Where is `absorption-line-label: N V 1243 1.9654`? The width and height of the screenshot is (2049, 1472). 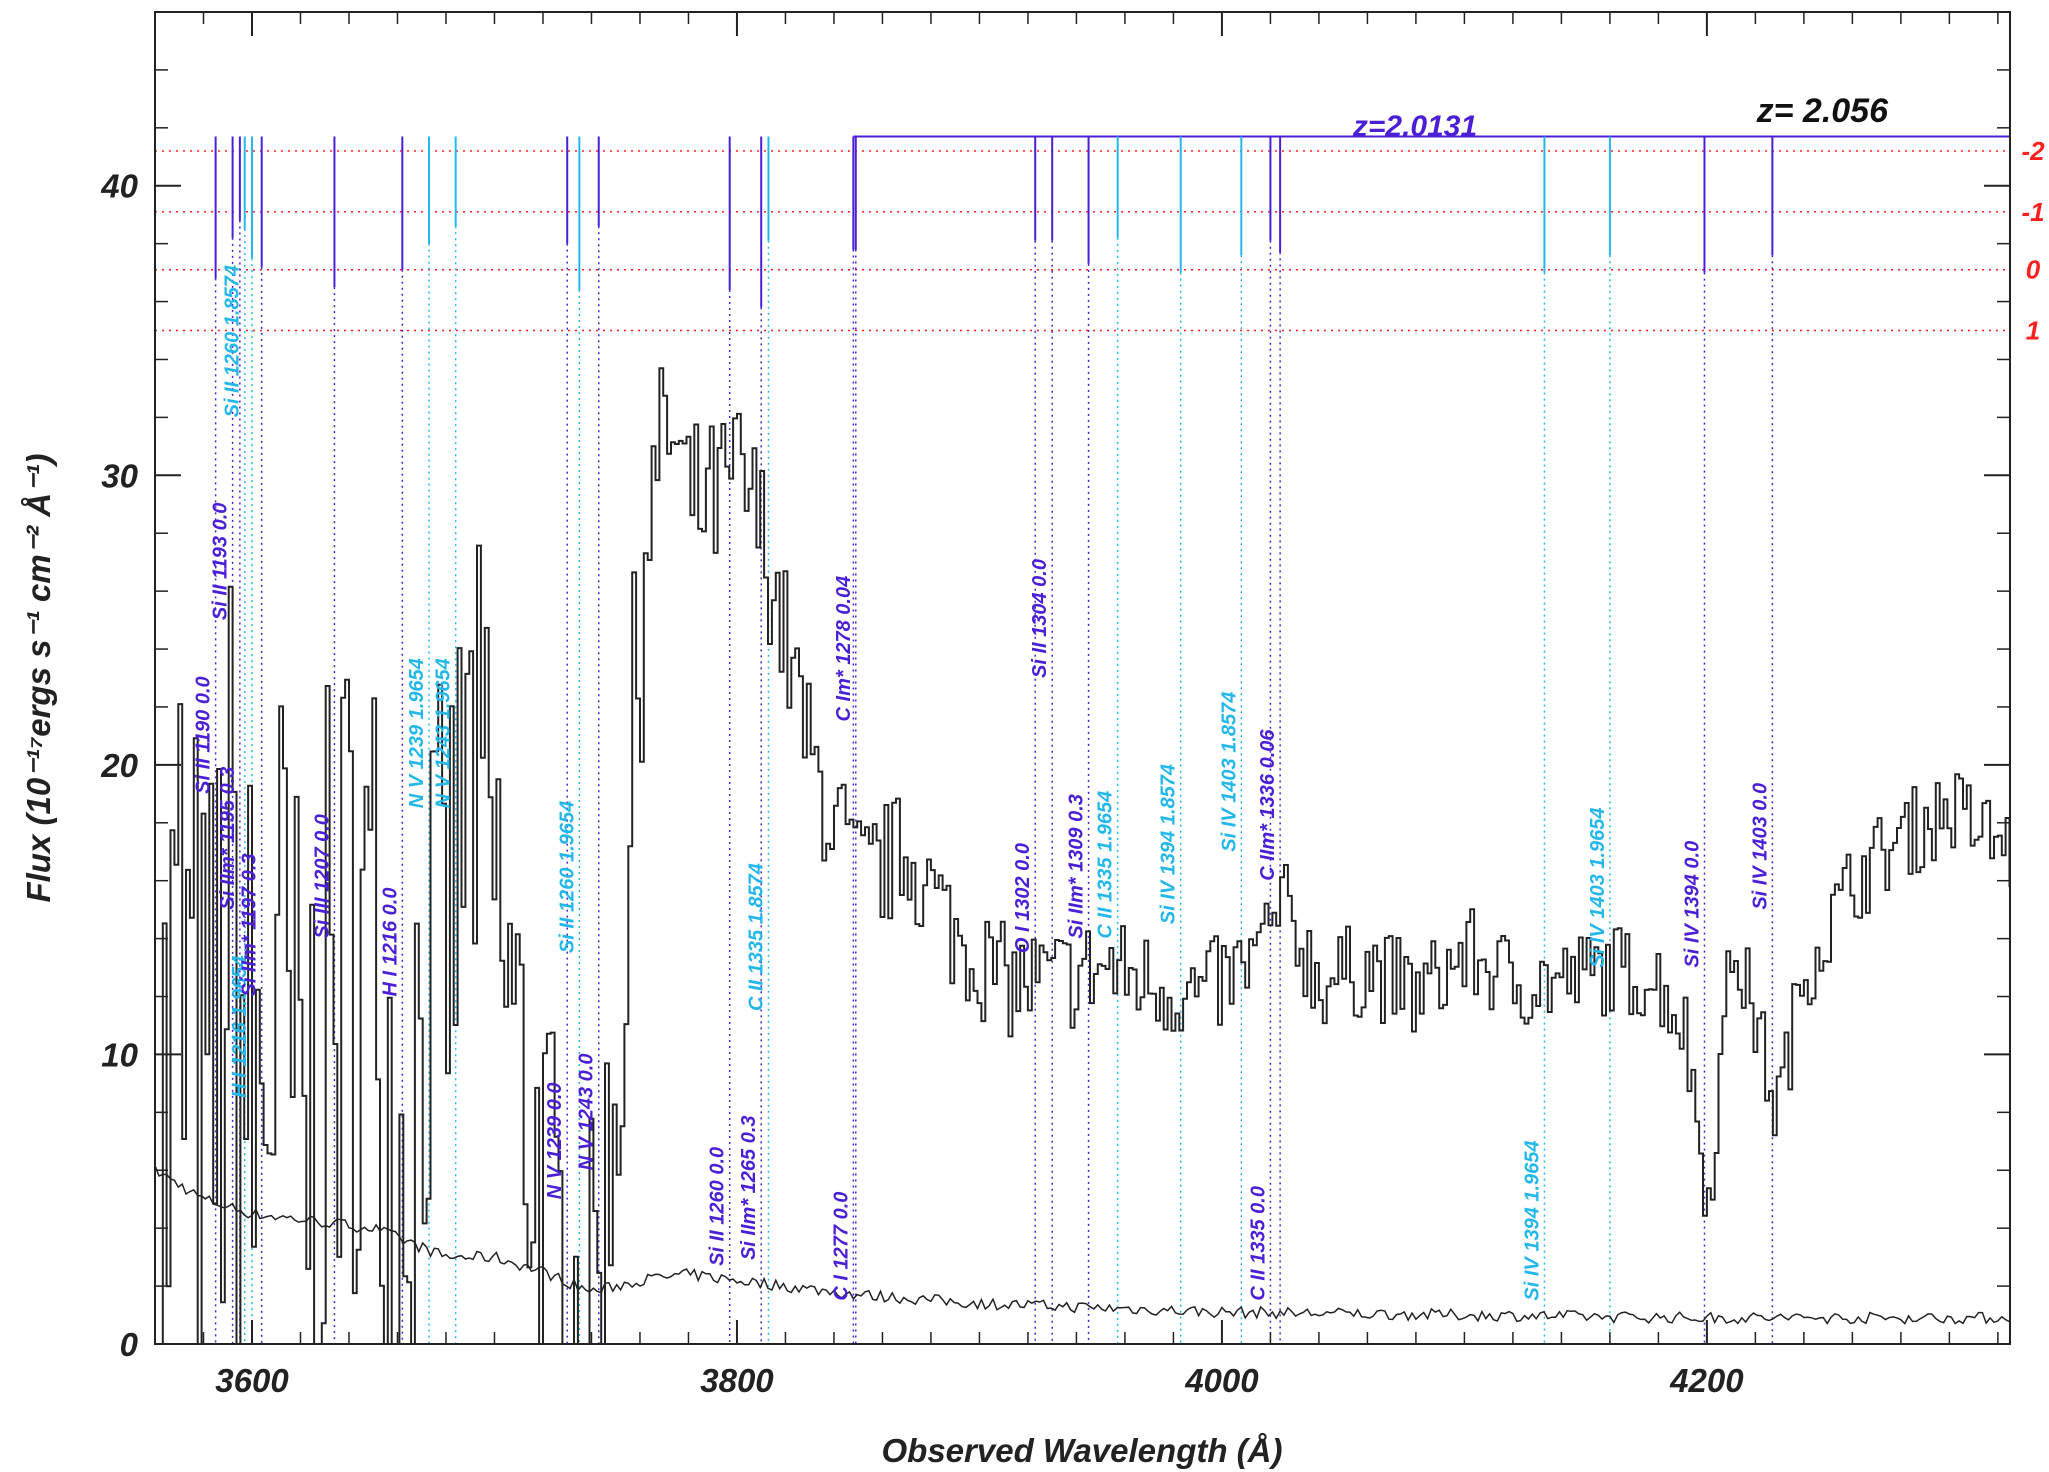
absorption-line-label: N V 1243 1.9654 is located at coordinates (444, 733).